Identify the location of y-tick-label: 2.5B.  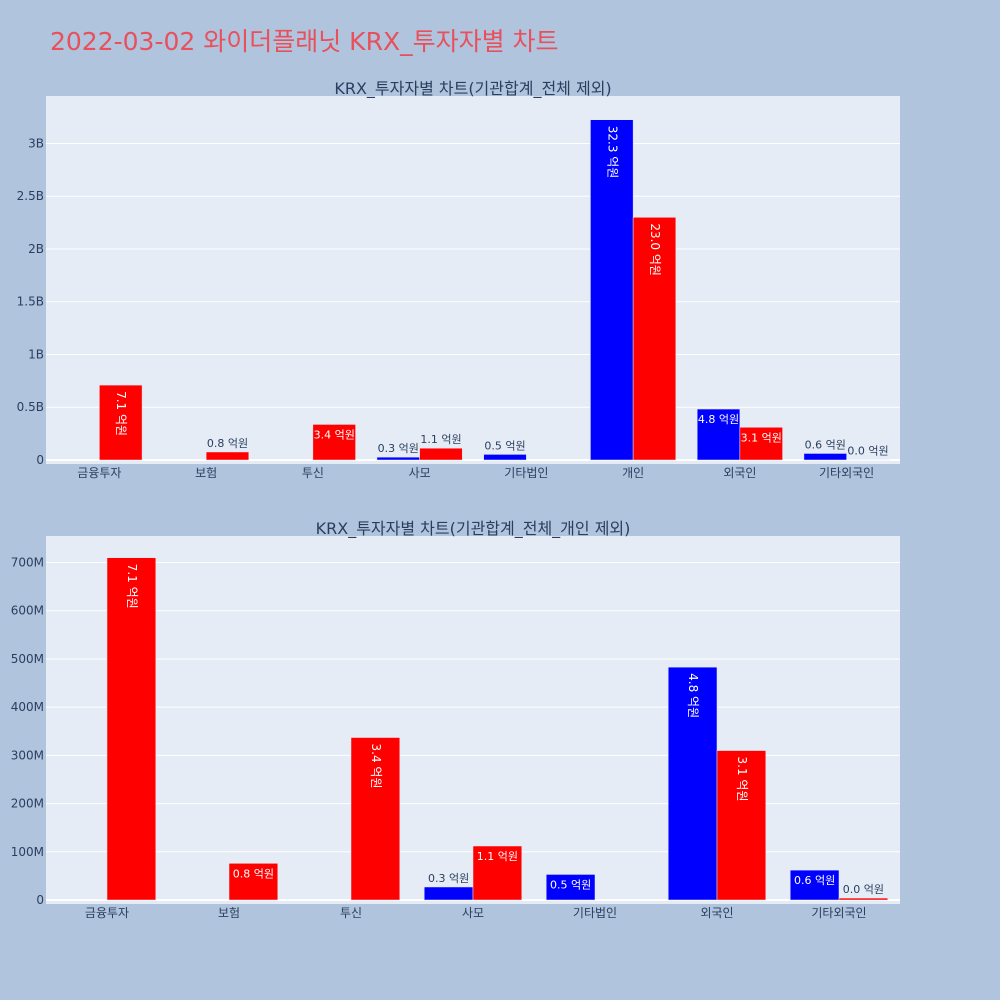
(30, 196).